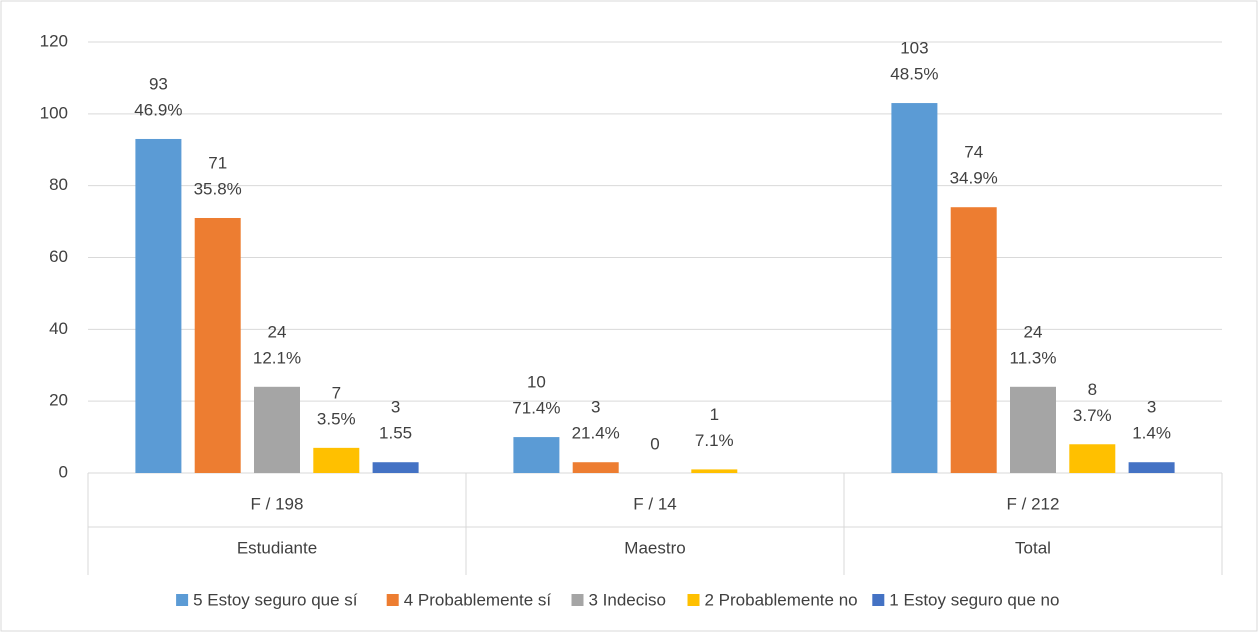  I want to click on x-group-label: Estudiante, so click(277, 547).